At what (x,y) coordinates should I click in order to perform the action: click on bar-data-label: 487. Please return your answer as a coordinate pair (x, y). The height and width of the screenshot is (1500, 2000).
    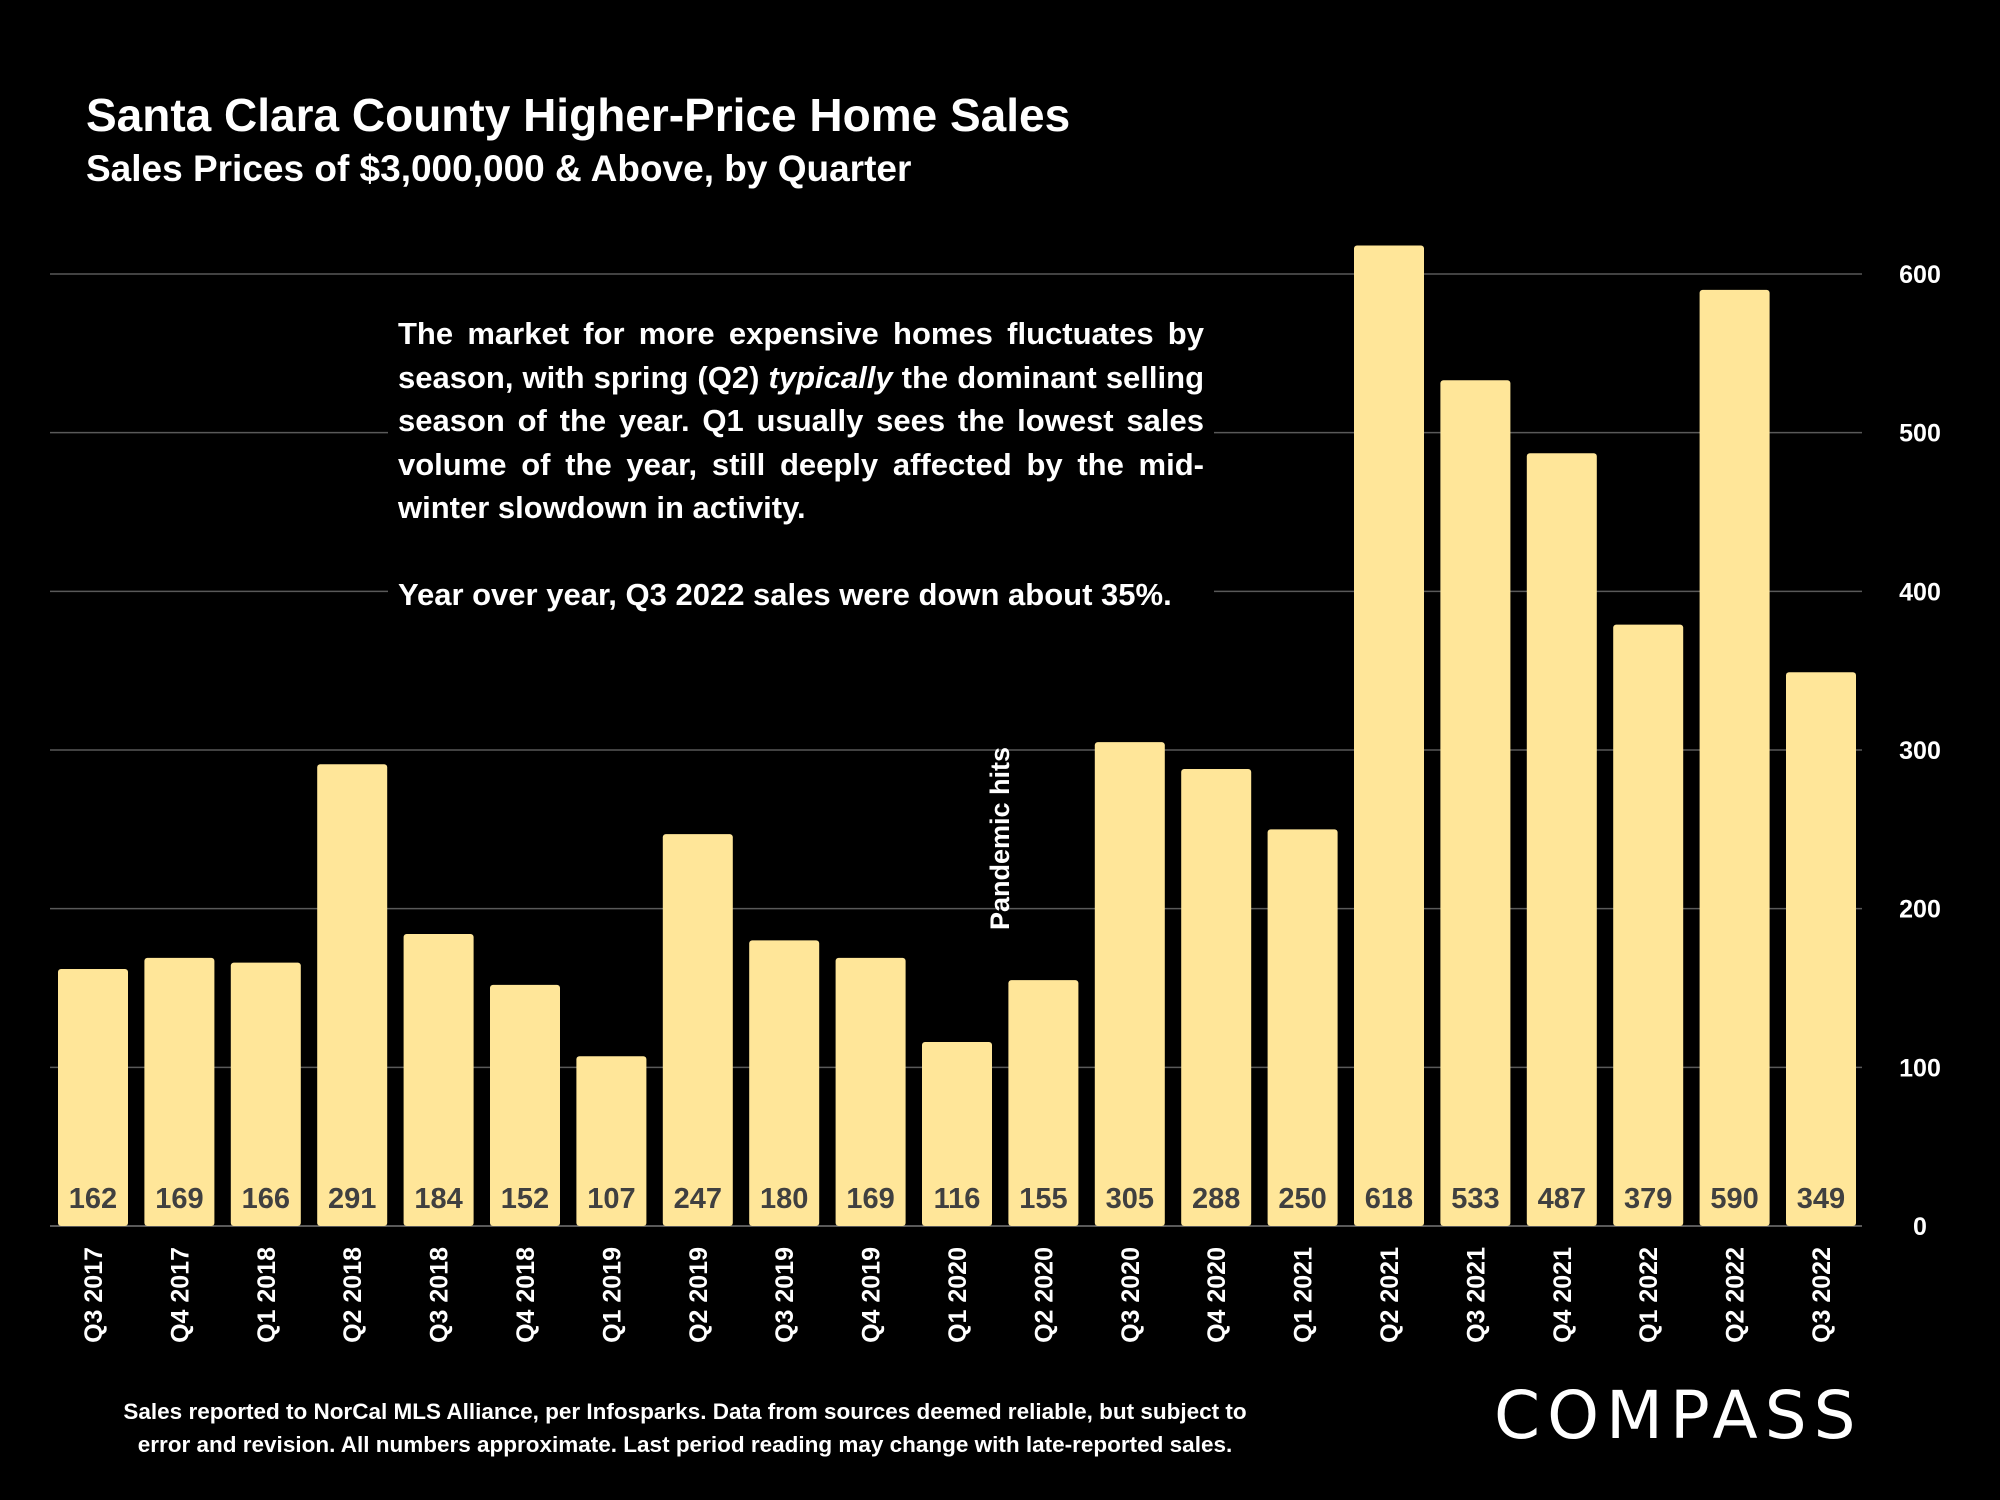
    Looking at the image, I should click on (1562, 1199).